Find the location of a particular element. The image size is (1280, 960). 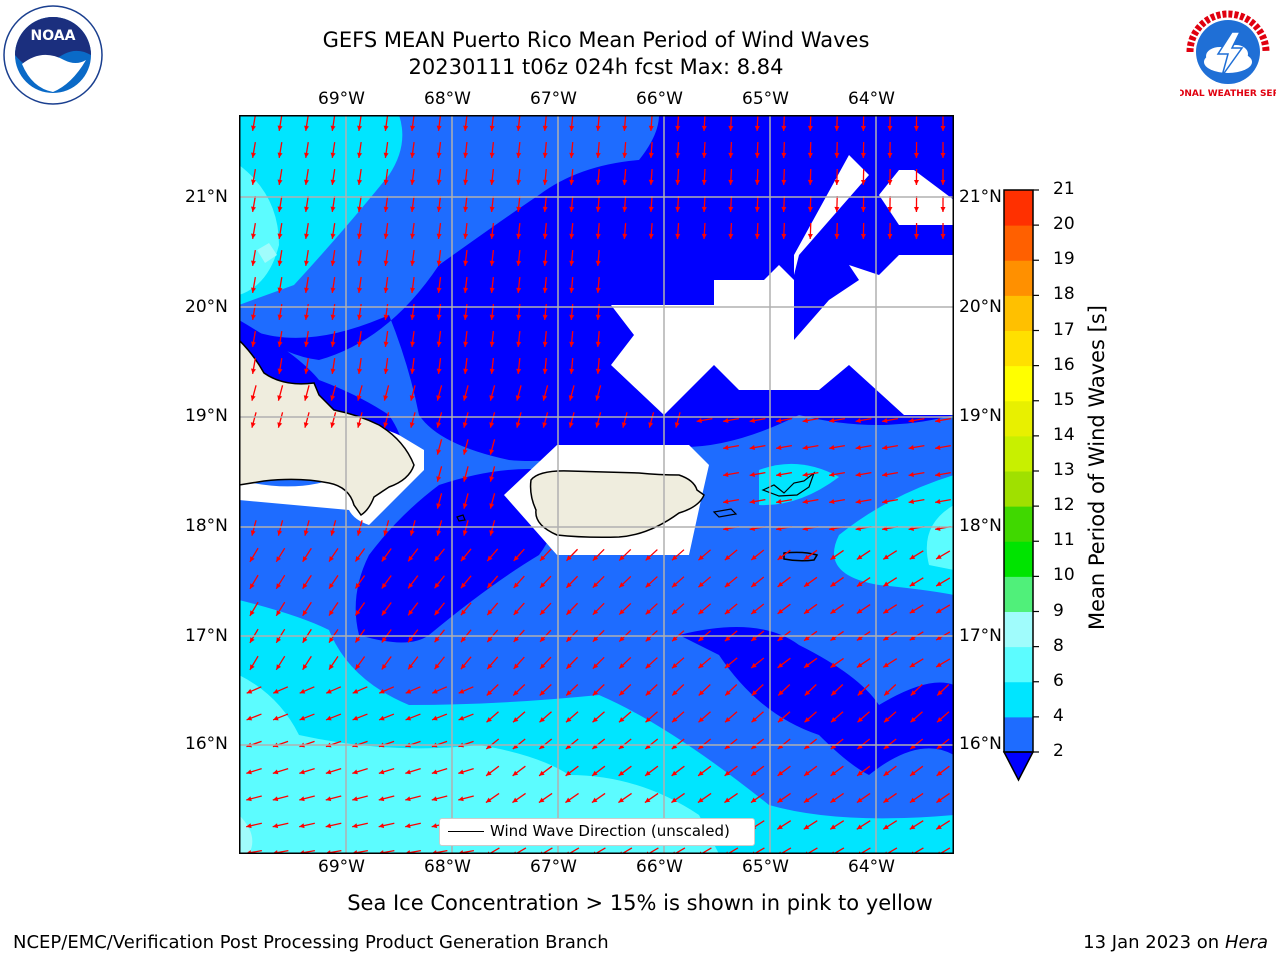

puerto-rico-land is located at coordinates (617, 504).